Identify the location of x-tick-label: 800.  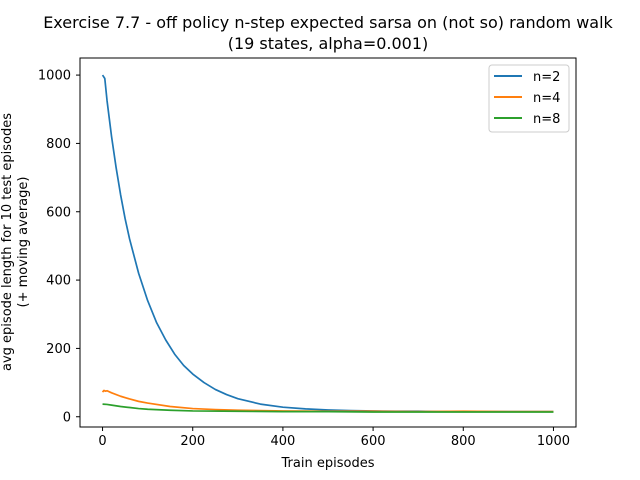
(463, 441).